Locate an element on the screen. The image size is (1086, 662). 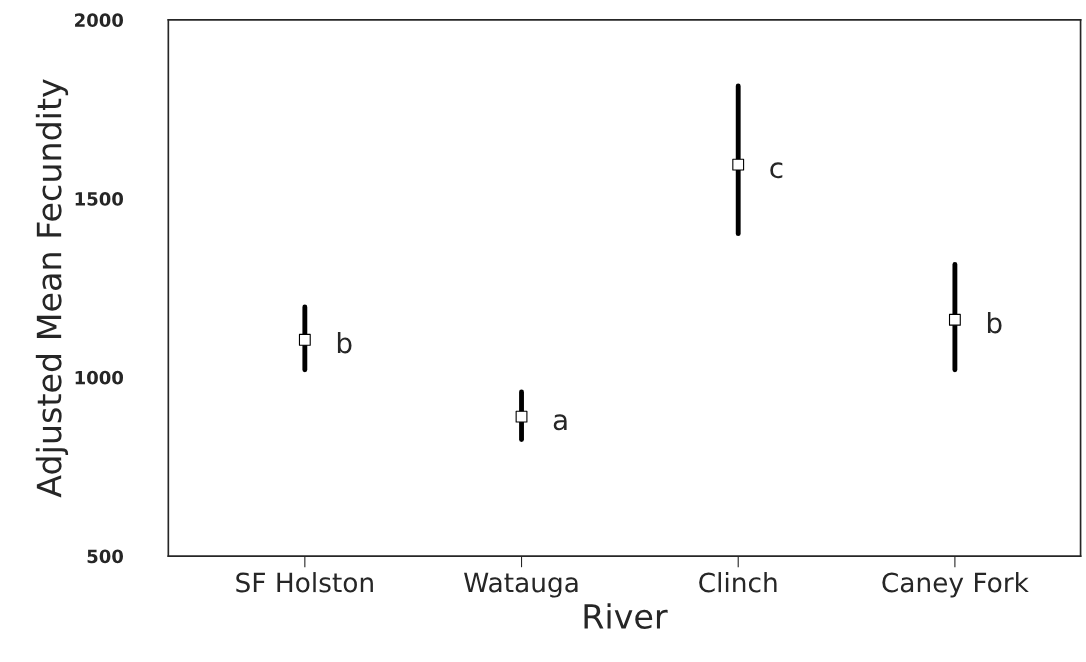
y-tick-label: 1000 is located at coordinates (99, 377).